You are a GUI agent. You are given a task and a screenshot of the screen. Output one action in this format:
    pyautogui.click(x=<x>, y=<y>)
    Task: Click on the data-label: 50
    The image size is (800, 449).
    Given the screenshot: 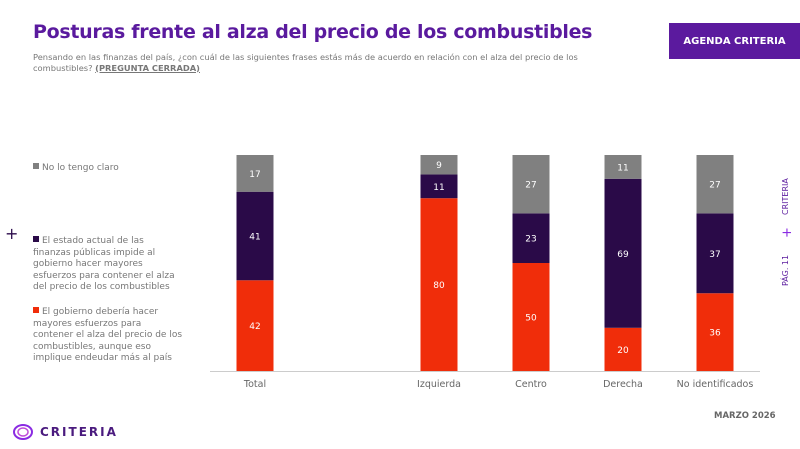 What is the action you would take?
    pyautogui.click(x=531, y=319)
    